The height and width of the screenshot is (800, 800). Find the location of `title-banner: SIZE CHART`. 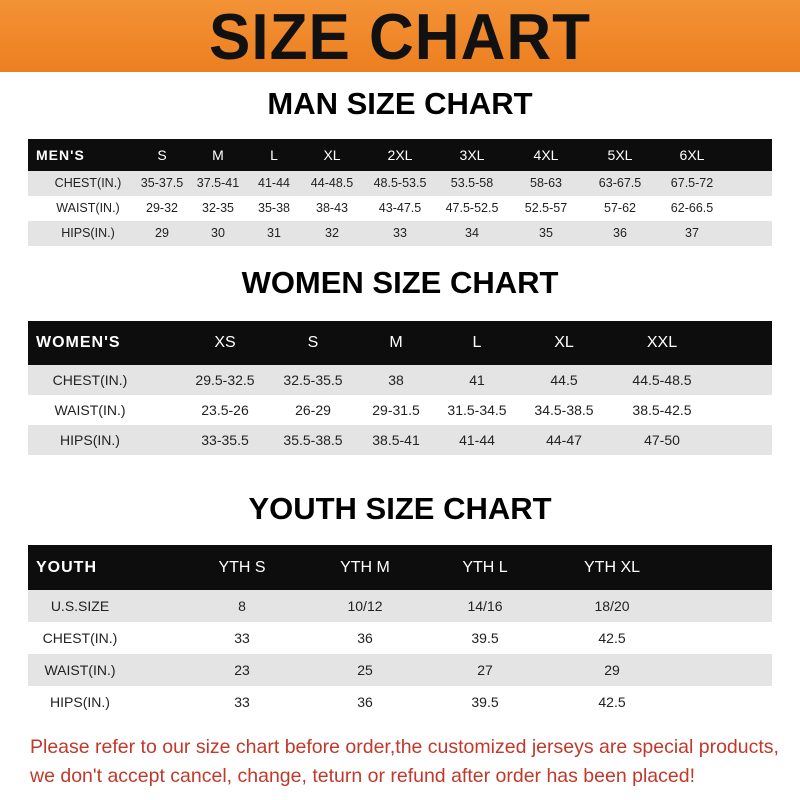

title-banner: SIZE CHART is located at coordinates (400, 37).